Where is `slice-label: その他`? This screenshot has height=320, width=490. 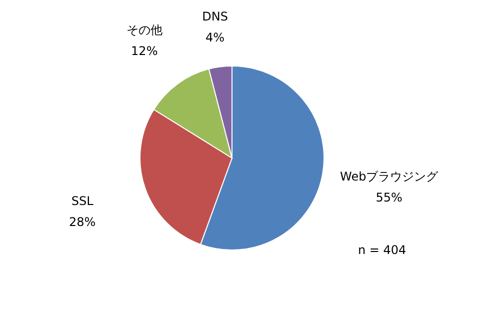 slice-label: その他 is located at coordinates (144, 29).